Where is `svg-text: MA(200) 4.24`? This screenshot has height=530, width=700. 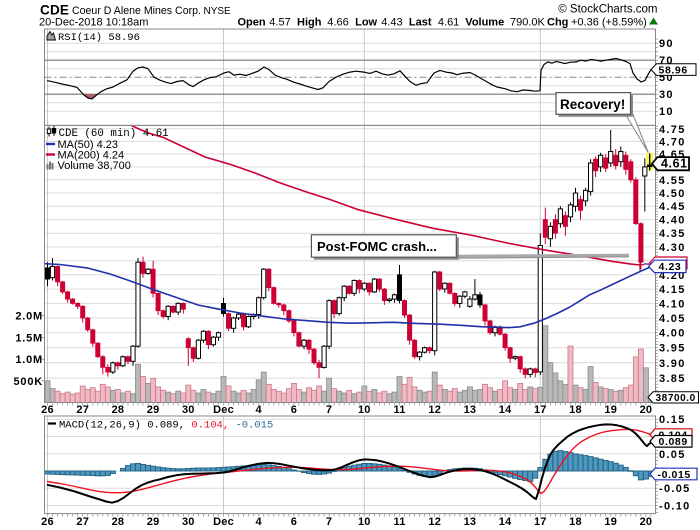
svg-text: MA(200) 4.24 is located at coordinates (91, 156).